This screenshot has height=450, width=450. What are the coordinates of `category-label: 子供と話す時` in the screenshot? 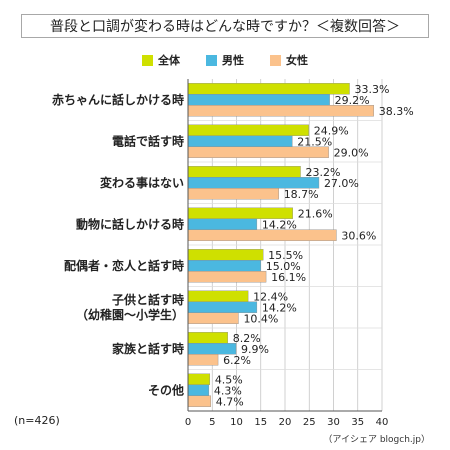 It's located at (148, 299).